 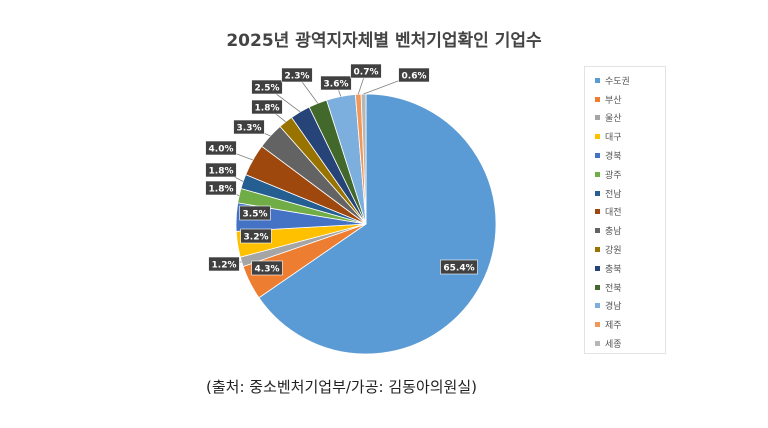 I want to click on data-label-전북: 2.3%, so click(x=297, y=75).